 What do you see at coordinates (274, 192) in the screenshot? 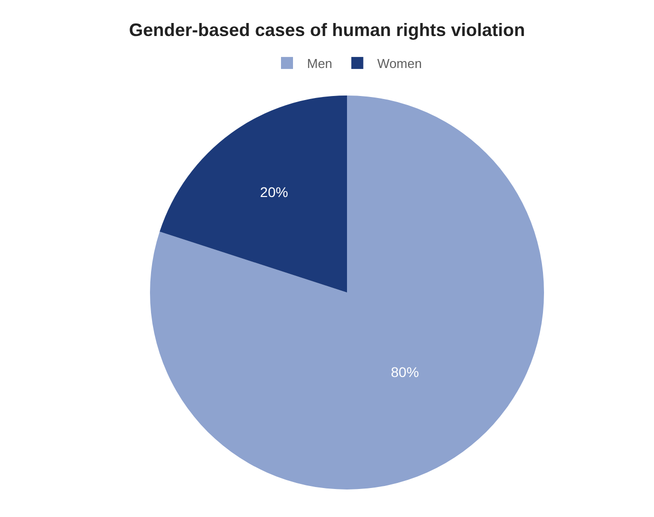
I see `data-label: 20%` at bounding box center [274, 192].